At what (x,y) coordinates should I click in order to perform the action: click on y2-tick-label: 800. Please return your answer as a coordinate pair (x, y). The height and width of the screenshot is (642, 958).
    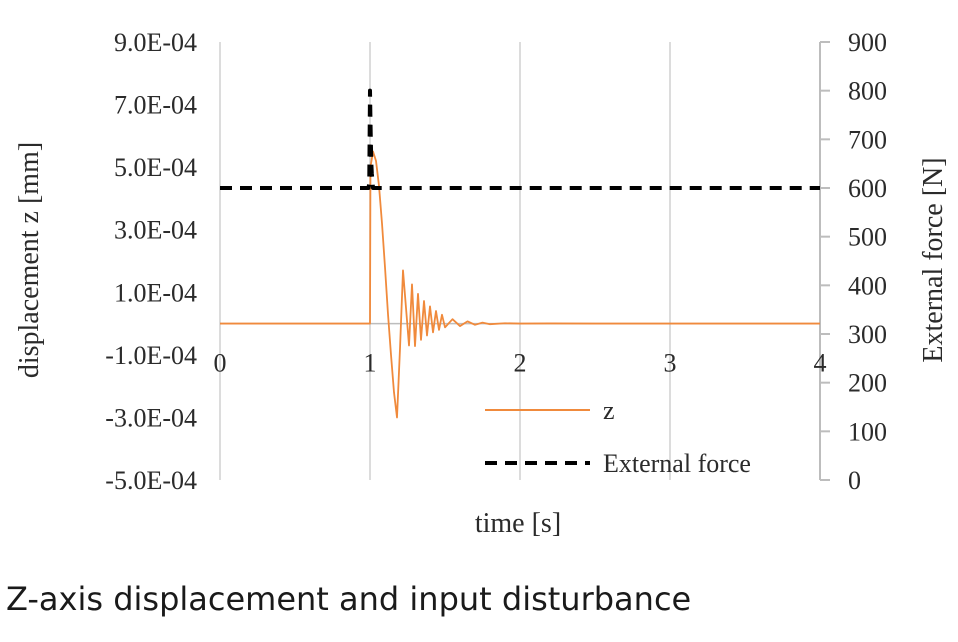
    Looking at the image, I should click on (867, 91).